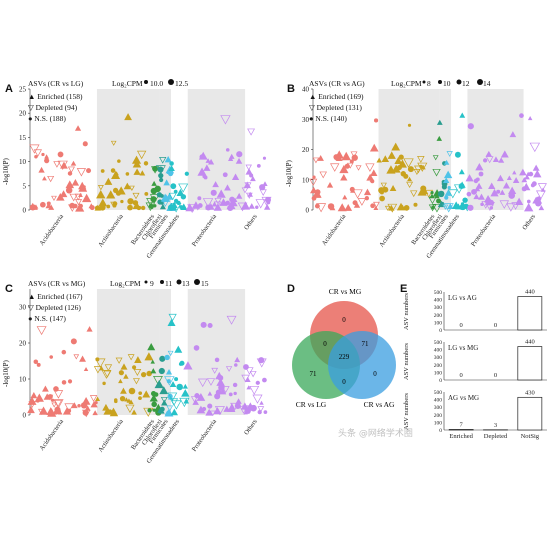  I want to click on panel-letter-e: E, so click(404, 289).